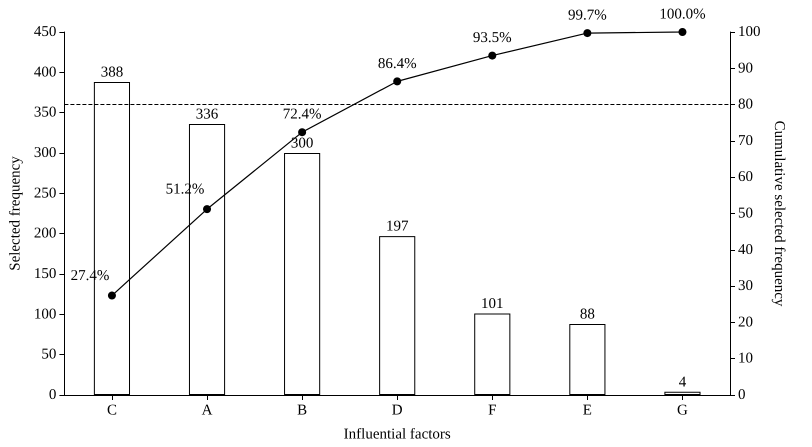 The image size is (812, 447). I want to click on data-label: 86.4%, so click(397, 64).